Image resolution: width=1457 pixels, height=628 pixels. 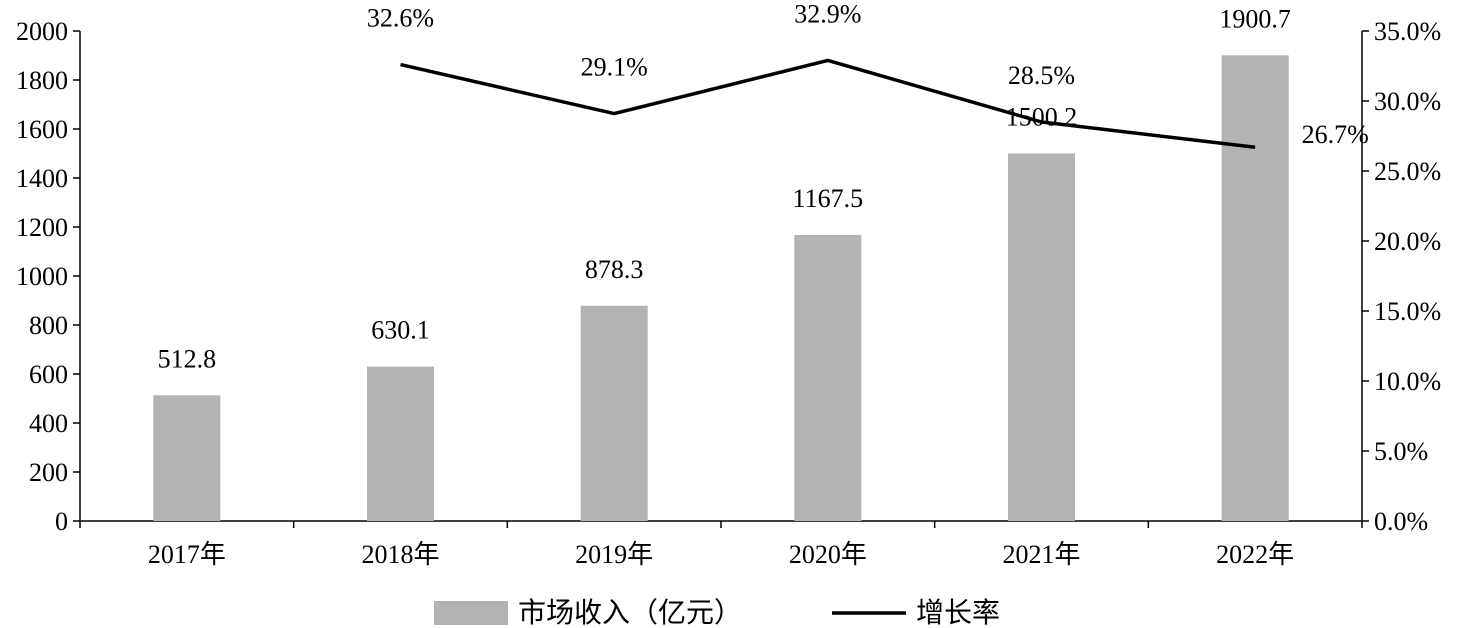 What do you see at coordinates (187, 358) in the screenshot?
I see `bar-data-label: 512.8` at bounding box center [187, 358].